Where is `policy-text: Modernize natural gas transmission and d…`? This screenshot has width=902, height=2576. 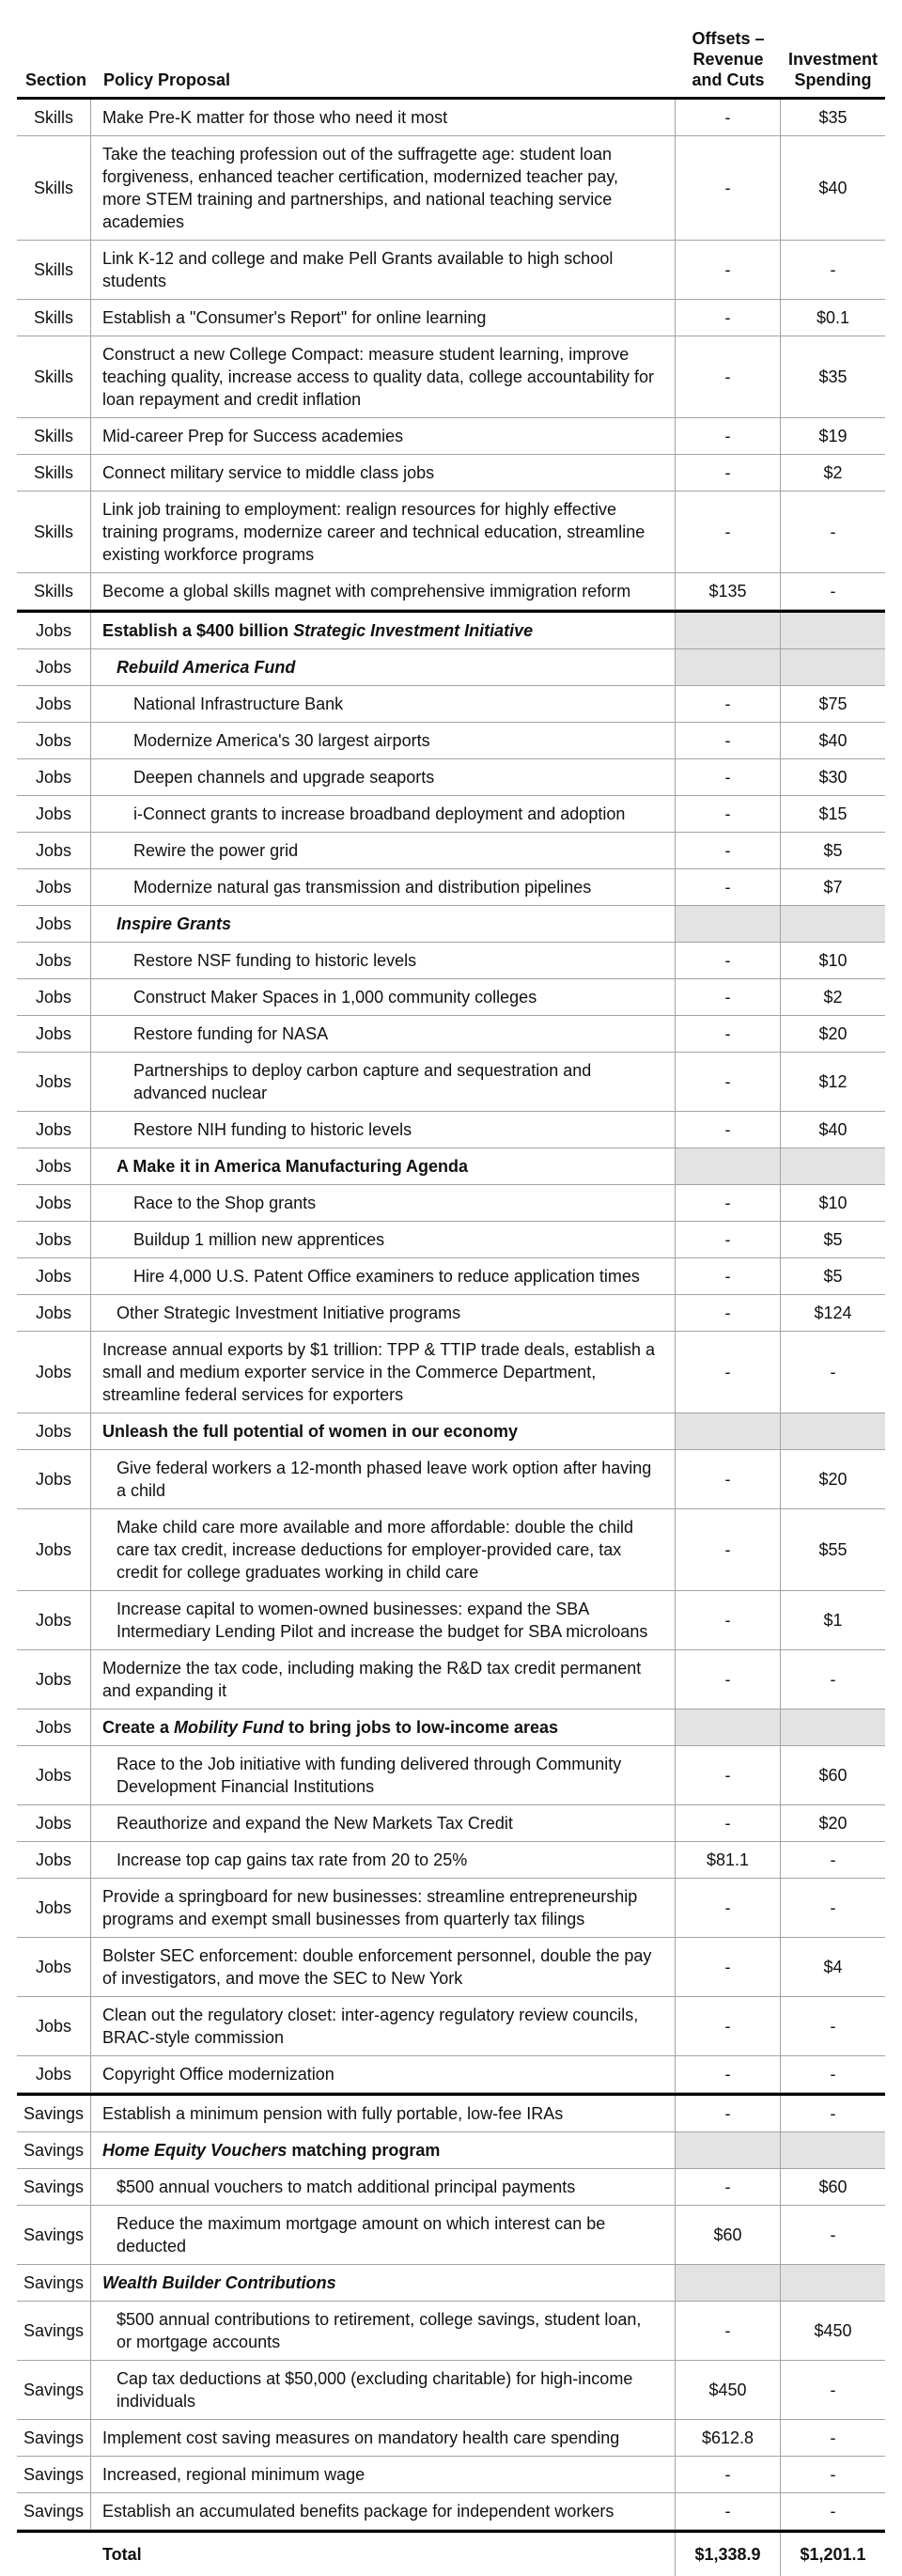
policy-text: Modernize natural gas transmission and d… is located at coordinates (362, 887).